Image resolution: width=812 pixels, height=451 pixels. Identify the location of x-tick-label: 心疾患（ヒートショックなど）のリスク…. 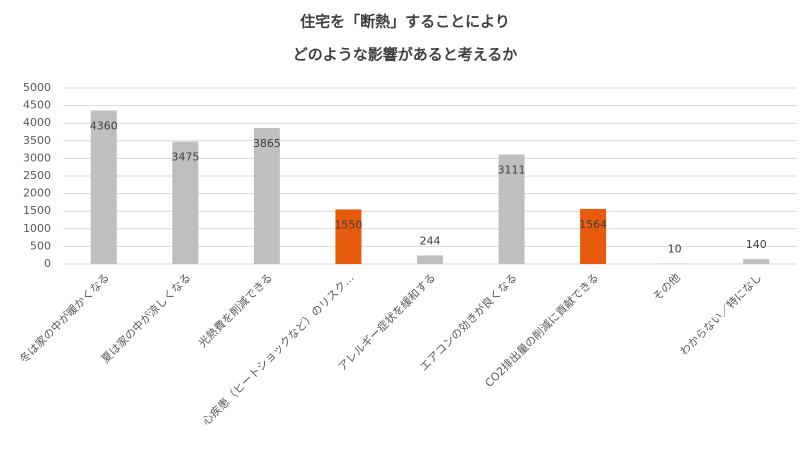
(278, 349).